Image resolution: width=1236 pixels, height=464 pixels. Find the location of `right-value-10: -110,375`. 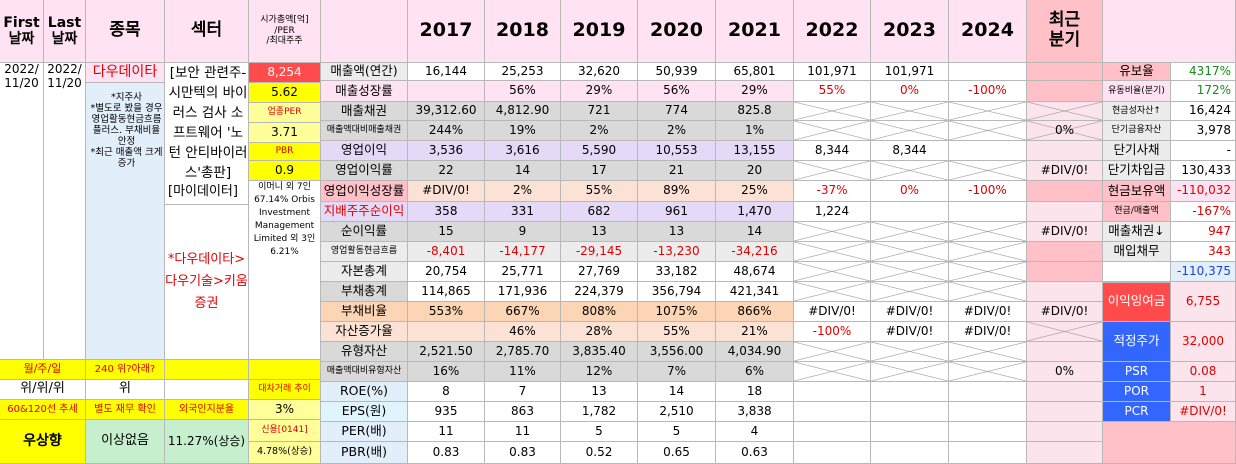

right-value-10: -110,375 is located at coordinates (1203, 272).